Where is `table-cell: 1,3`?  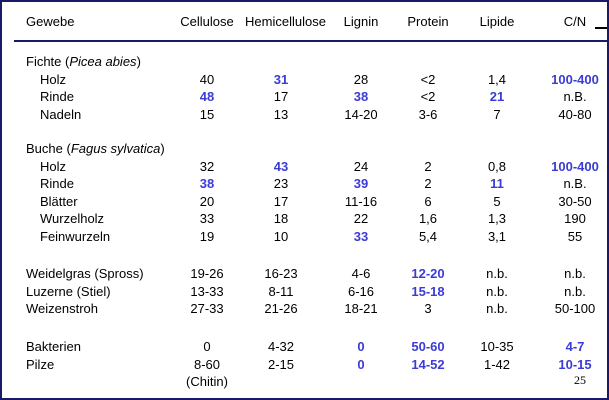
table-cell: 1,3 is located at coordinates (497, 218).